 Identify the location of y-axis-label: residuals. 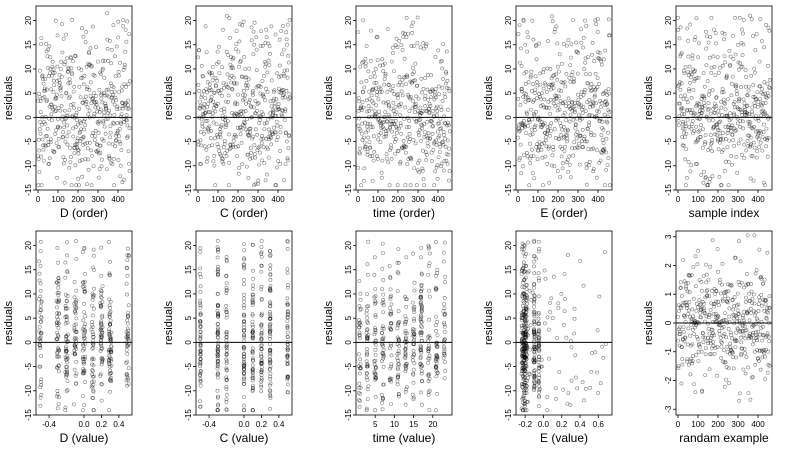
(169, 97).